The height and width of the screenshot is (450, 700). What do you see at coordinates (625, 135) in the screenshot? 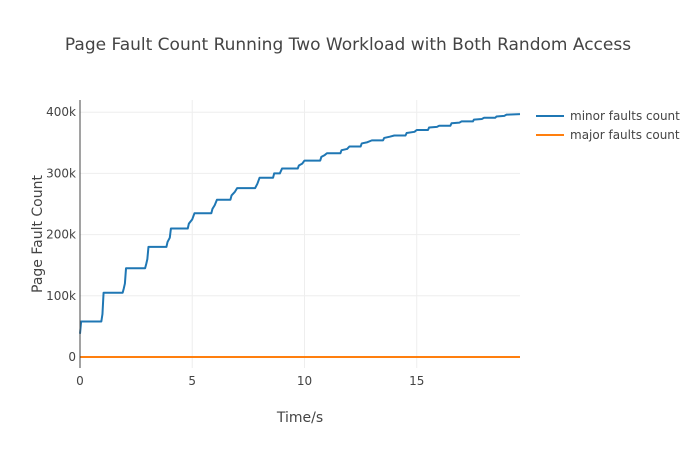
I see `legend-label: major faults count` at bounding box center [625, 135].